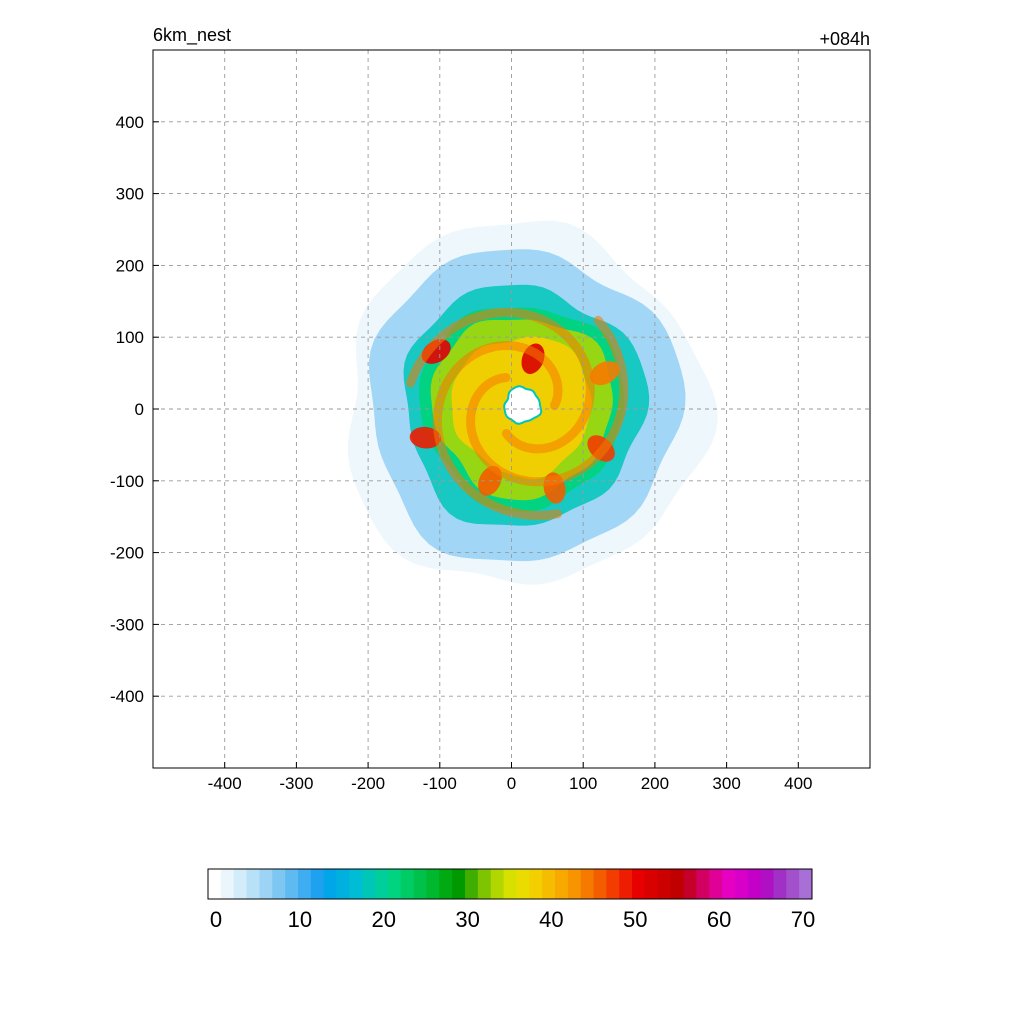 This screenshot has width=1024, height=1024. What do you see at coordinates (192, 35) in the screenshot?
I see `panel-title: 6km_nest` at bounding box center [192, 35].